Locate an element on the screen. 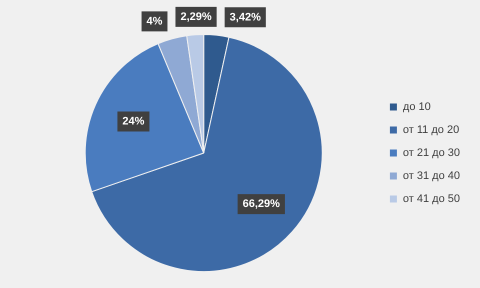 The image size is (480, 288). legend-label: от 31 до 40 is located at coordinates (431, 176).